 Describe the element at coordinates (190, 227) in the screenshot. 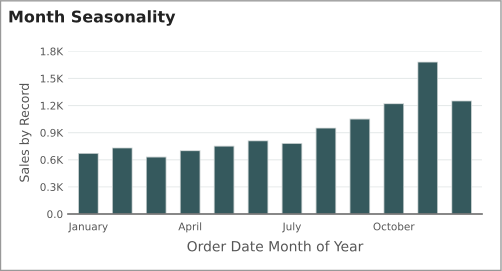

I see `x-tick-label: April` at that location.